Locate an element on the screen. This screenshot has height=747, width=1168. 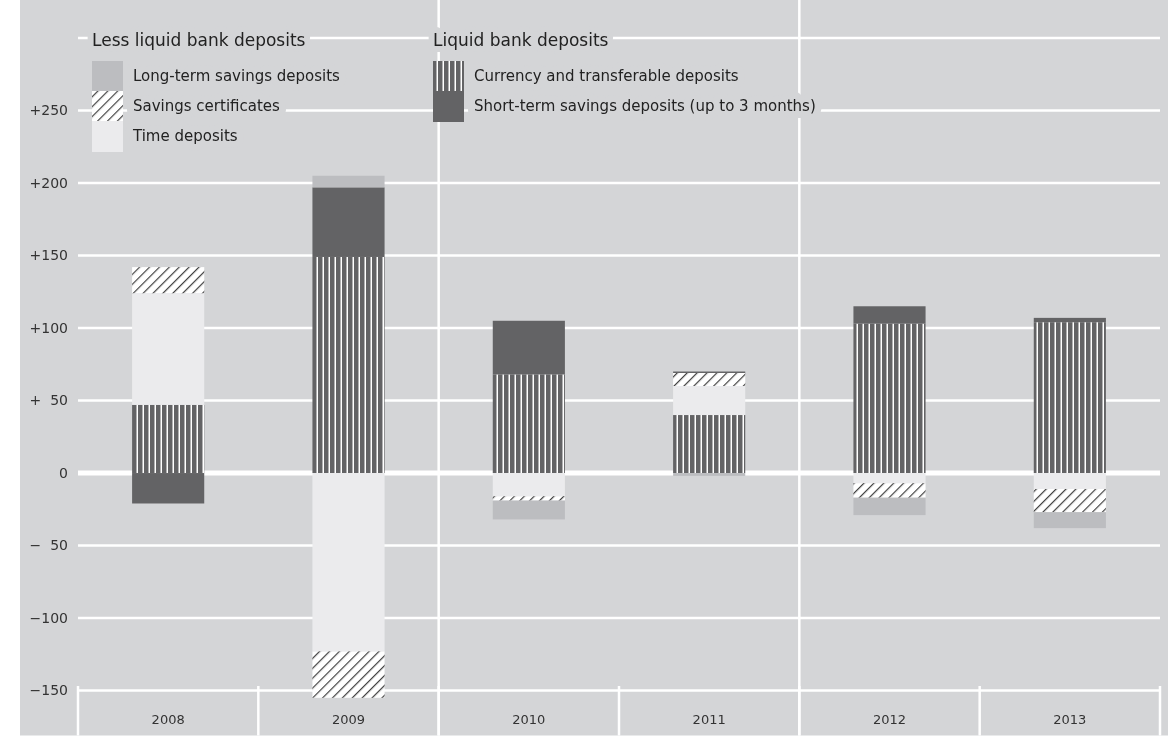
legend-label: Short-term savings deposits (up to 3 months) is located at coordinates (645, 106).